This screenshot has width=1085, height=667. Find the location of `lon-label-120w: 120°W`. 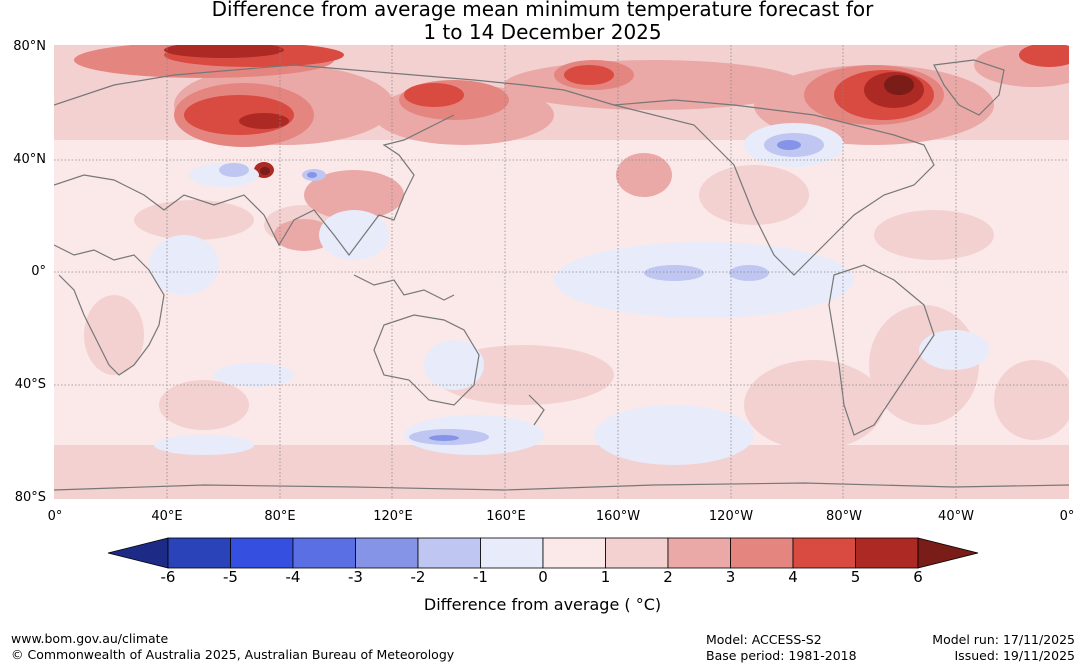

lon-label-120w: 120°W is located at coordinates (731, 516).